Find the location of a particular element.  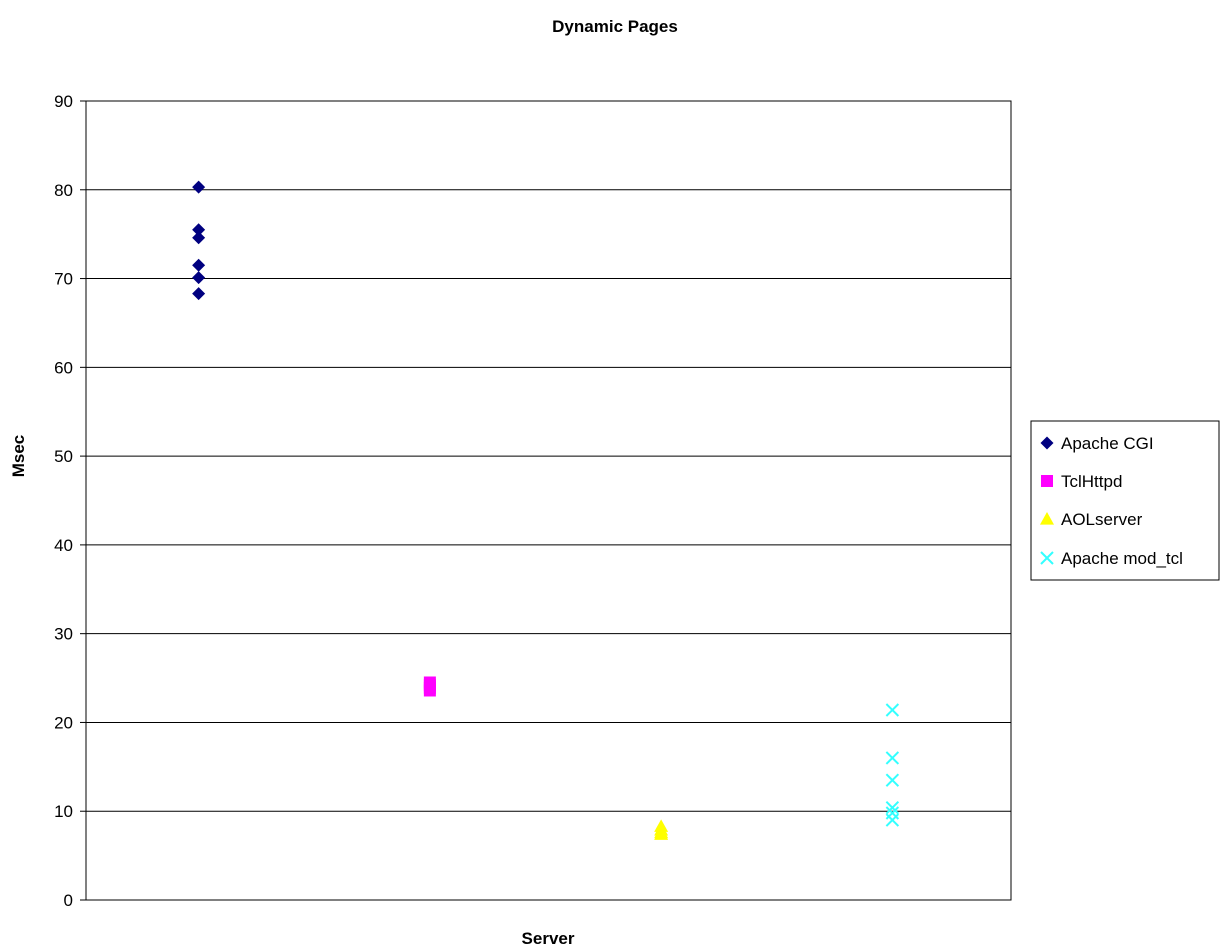

y-tick-label: 10 is located at coordinates (63, 811).